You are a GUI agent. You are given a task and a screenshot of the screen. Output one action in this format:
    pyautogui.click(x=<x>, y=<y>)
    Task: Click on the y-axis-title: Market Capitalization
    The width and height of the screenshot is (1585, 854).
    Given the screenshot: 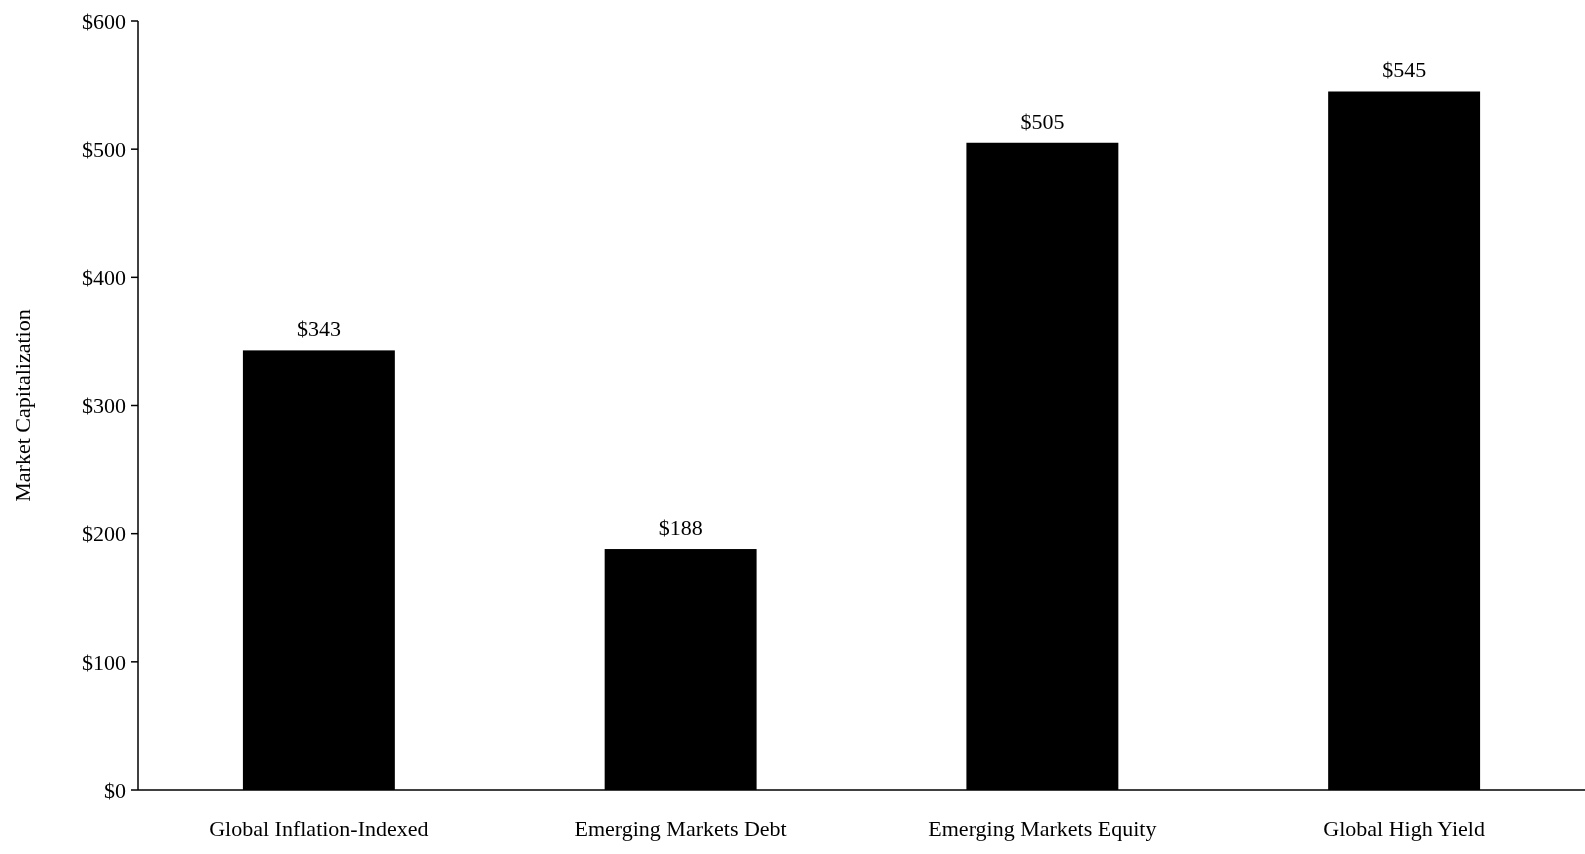 What is the action you would take?
    pyautogui.click(x=22, y=405)
    